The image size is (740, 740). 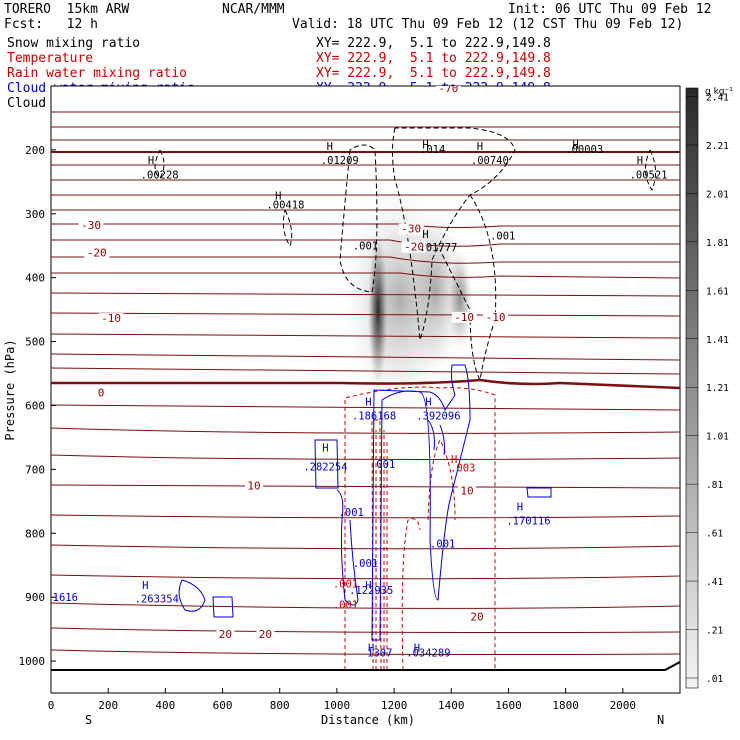 I want to click on x-tick-label: 600, so click(x=223, y=705).